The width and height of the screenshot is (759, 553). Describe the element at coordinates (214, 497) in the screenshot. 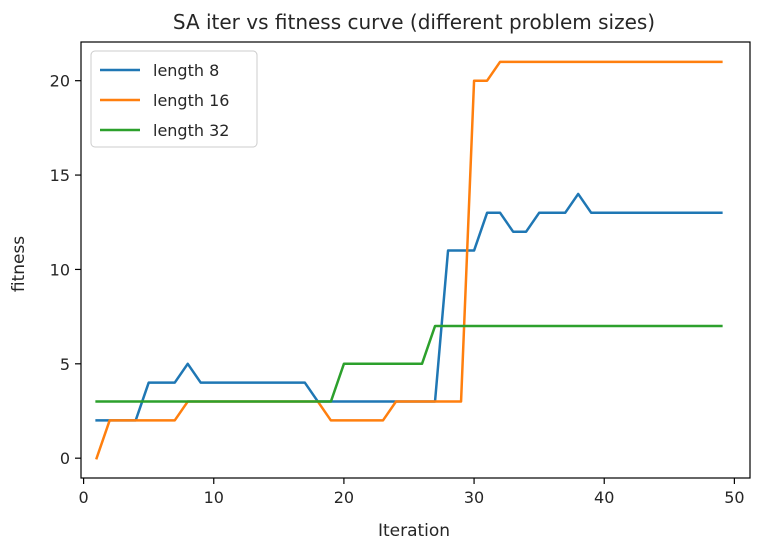

I see `x-tick-label: 10` at that location.